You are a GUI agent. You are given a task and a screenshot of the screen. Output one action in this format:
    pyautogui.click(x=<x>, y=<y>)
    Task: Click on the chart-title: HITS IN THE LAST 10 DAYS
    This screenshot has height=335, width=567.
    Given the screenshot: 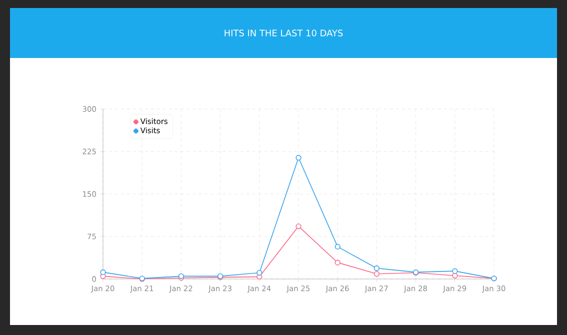 What is the action you would take?
    pyautogui.click(x=283, y=33)
    